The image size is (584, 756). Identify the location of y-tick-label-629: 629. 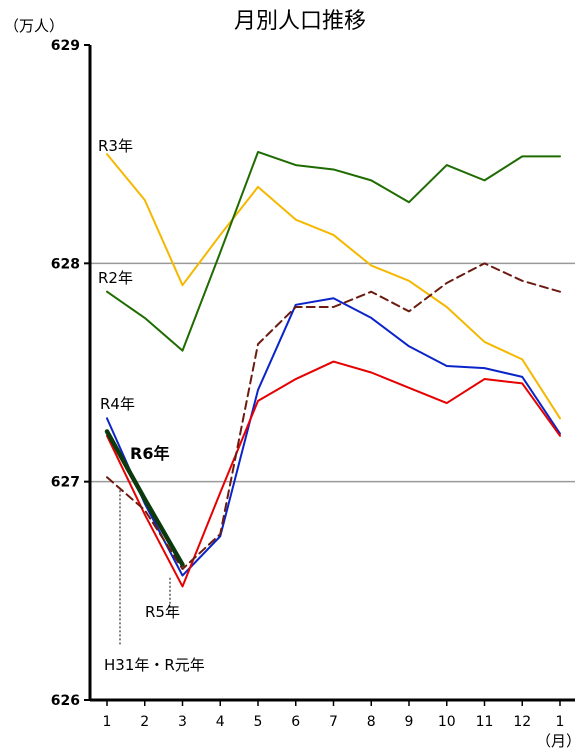
(65, 46).